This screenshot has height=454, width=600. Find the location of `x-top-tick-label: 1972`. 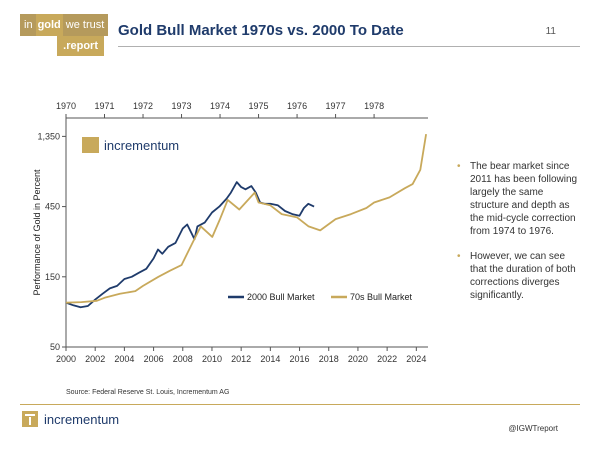

x-top-tick-label: 1972 is located at coordinates (143, 106).